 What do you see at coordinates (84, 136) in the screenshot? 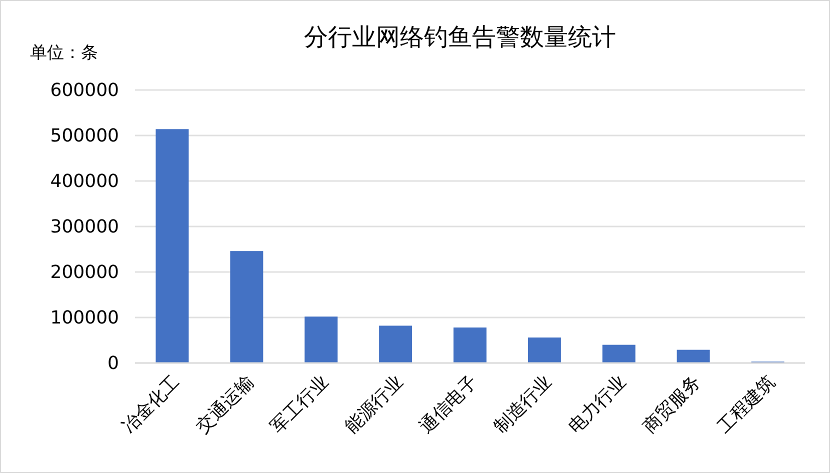
I see `ytick: 500000` at bounding box center [84, 136].